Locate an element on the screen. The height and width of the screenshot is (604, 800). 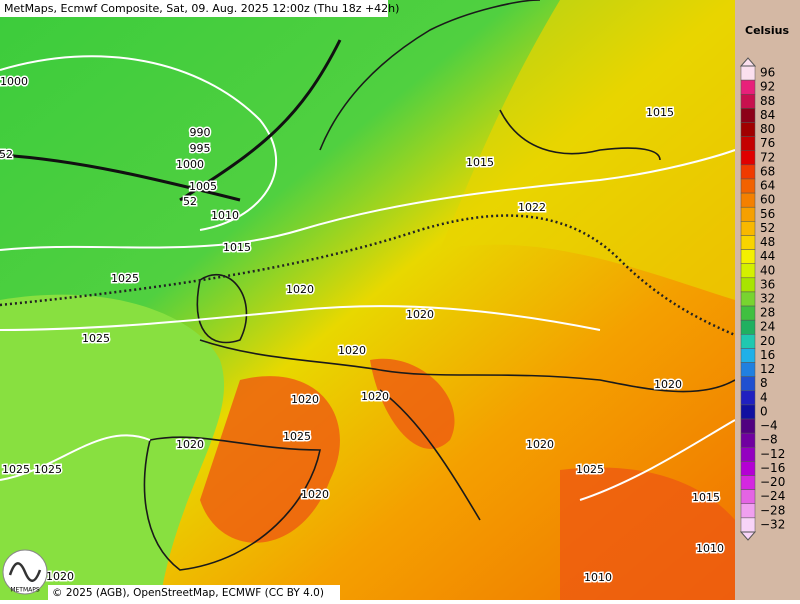
scale-label: 72 is located at coordinates (767, 157).